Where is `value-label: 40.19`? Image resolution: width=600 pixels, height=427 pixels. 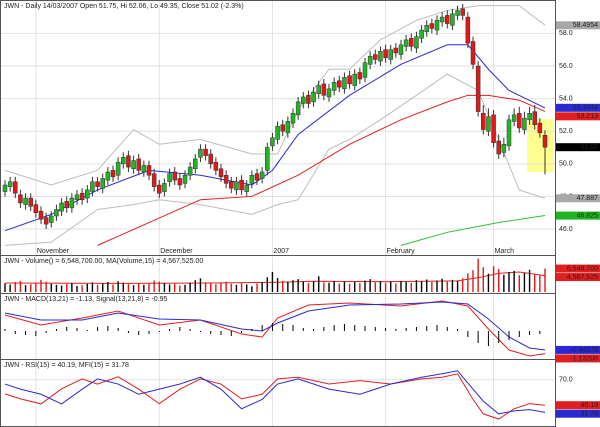
value-label: 40.19 is located at coordinates (589, 405).